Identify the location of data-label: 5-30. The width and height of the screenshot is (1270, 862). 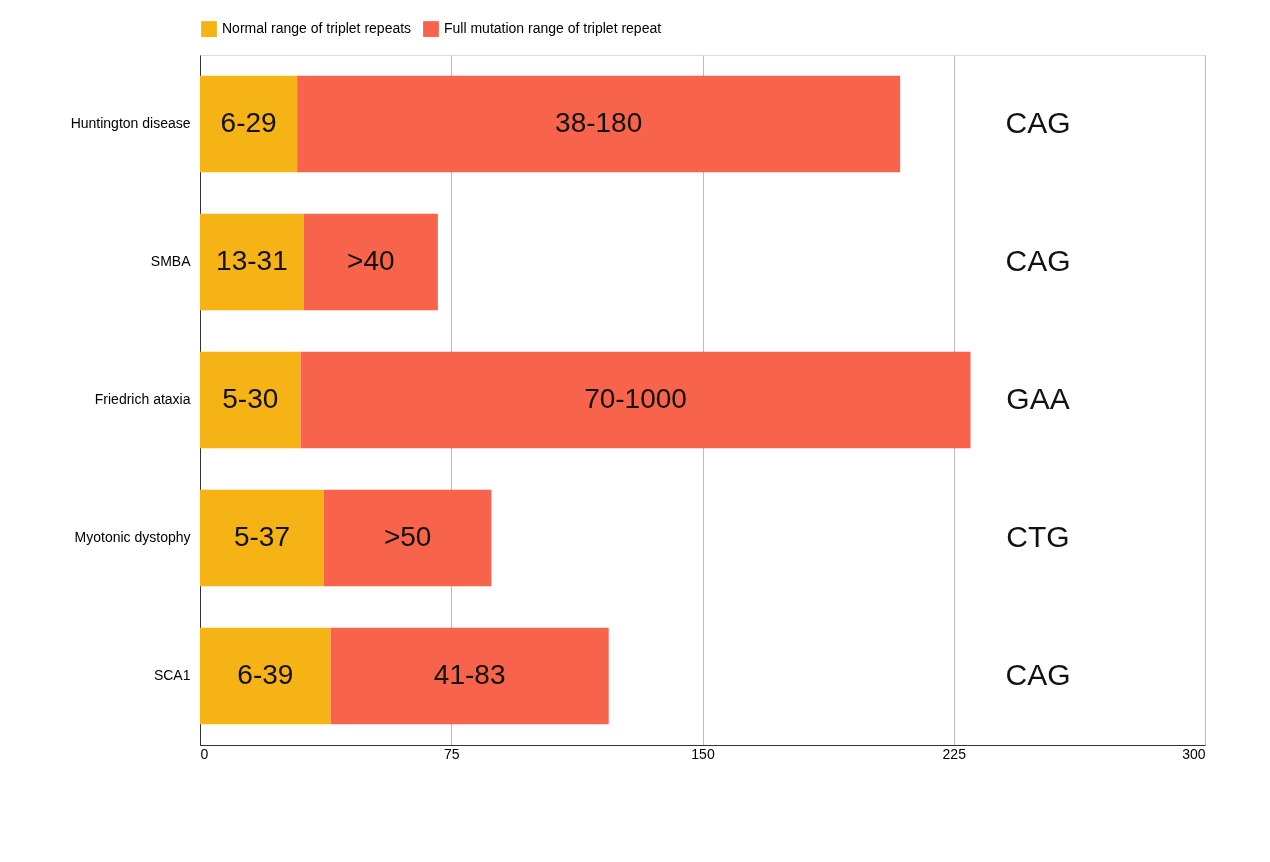
(250, 398).